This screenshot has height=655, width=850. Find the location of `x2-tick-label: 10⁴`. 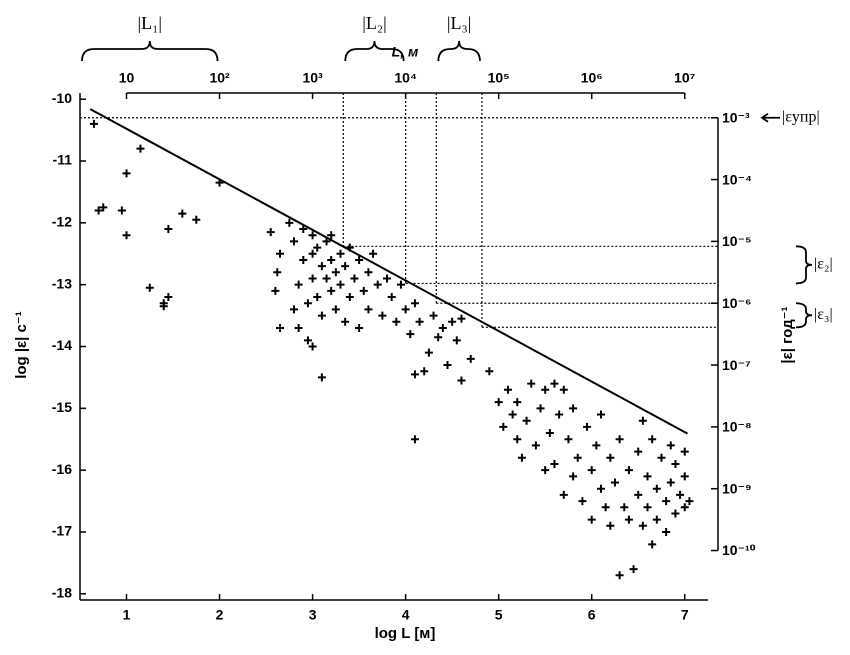

x2-tick-label: 10⁴ is located at coordinates (405, 78).